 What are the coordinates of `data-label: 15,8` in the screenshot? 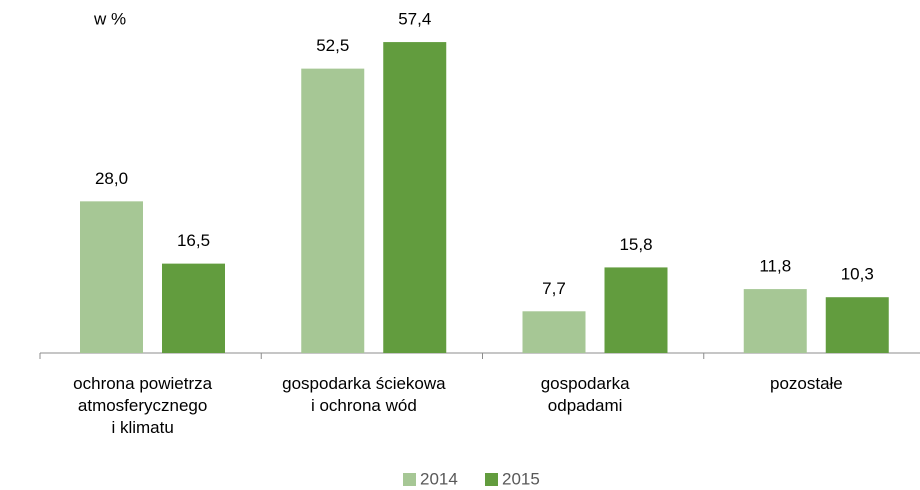 It's located at (635, 244).